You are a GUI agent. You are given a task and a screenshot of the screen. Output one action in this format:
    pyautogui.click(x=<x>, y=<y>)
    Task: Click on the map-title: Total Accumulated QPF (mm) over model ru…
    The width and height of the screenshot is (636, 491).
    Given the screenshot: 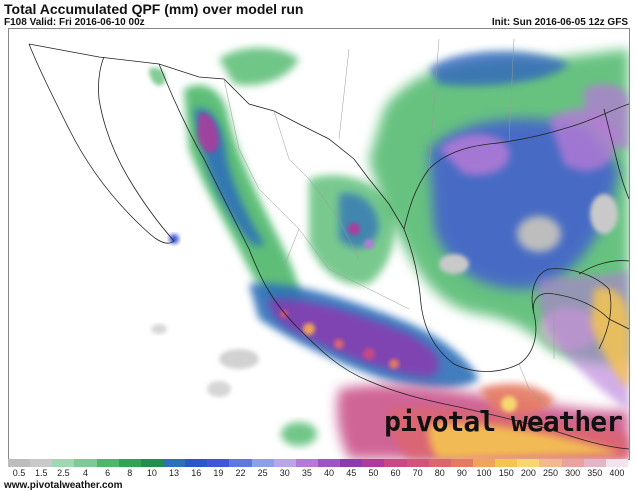 What is the action you would take?
    pyautogui.click(x=154, y=9)
    